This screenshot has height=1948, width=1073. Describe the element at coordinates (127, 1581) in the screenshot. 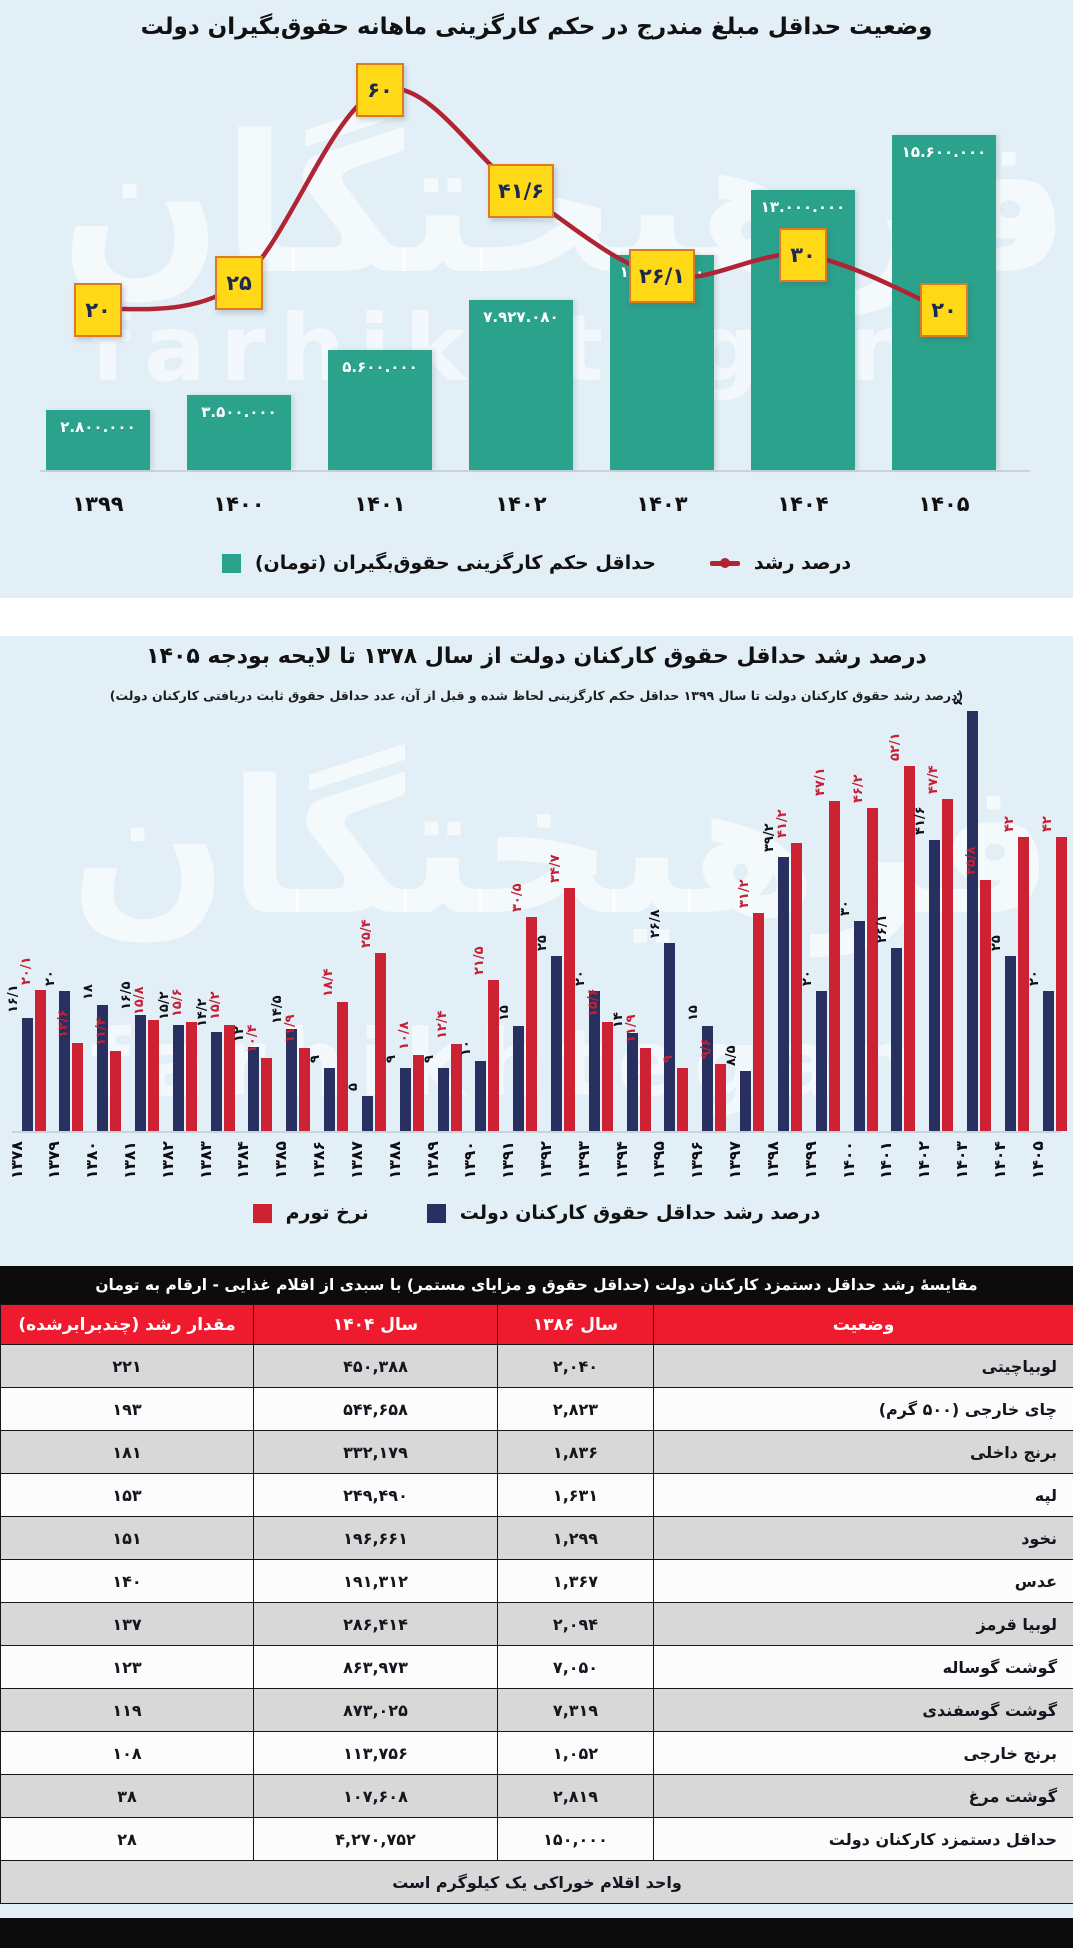

I see `cell-growth-multiple: ۱۴۰` at that location.